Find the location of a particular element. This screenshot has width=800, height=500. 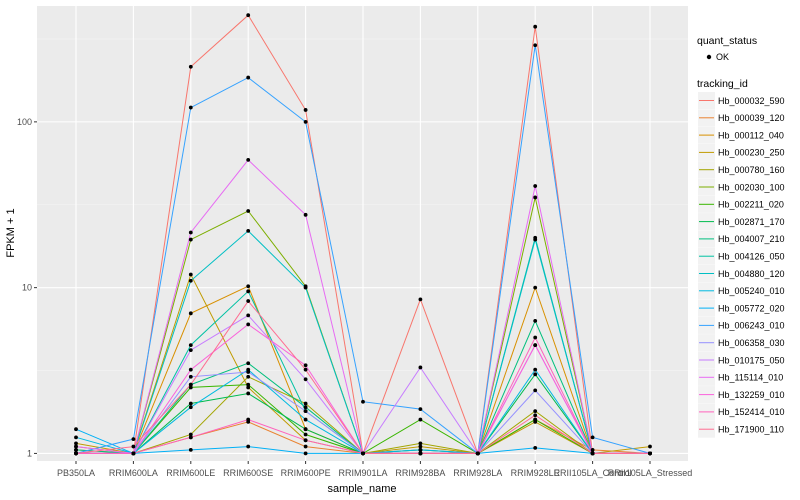

legend-label: Hb_006243_010 is located at coordinates (751, 326).